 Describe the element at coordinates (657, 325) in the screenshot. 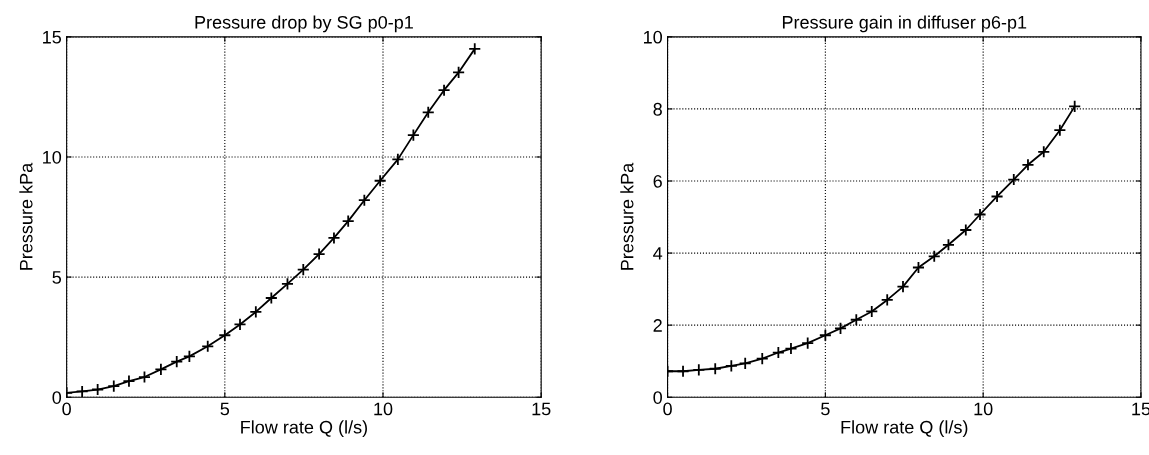

I see `y-tick-label: 2` at that location.